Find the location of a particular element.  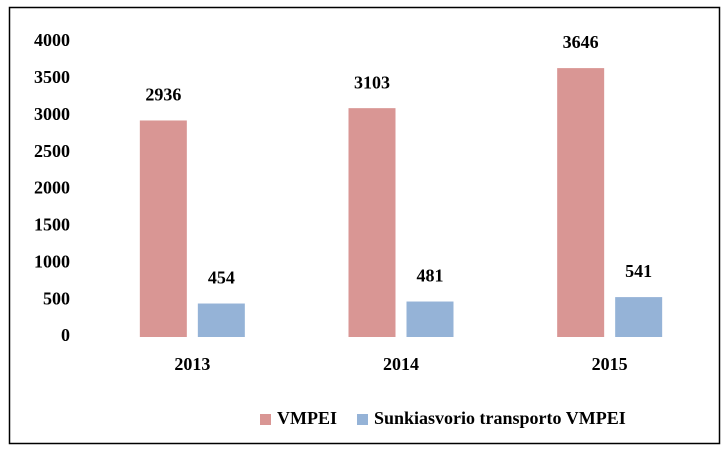

y-tick-label: 4000 is located at coordinates (52, 40).